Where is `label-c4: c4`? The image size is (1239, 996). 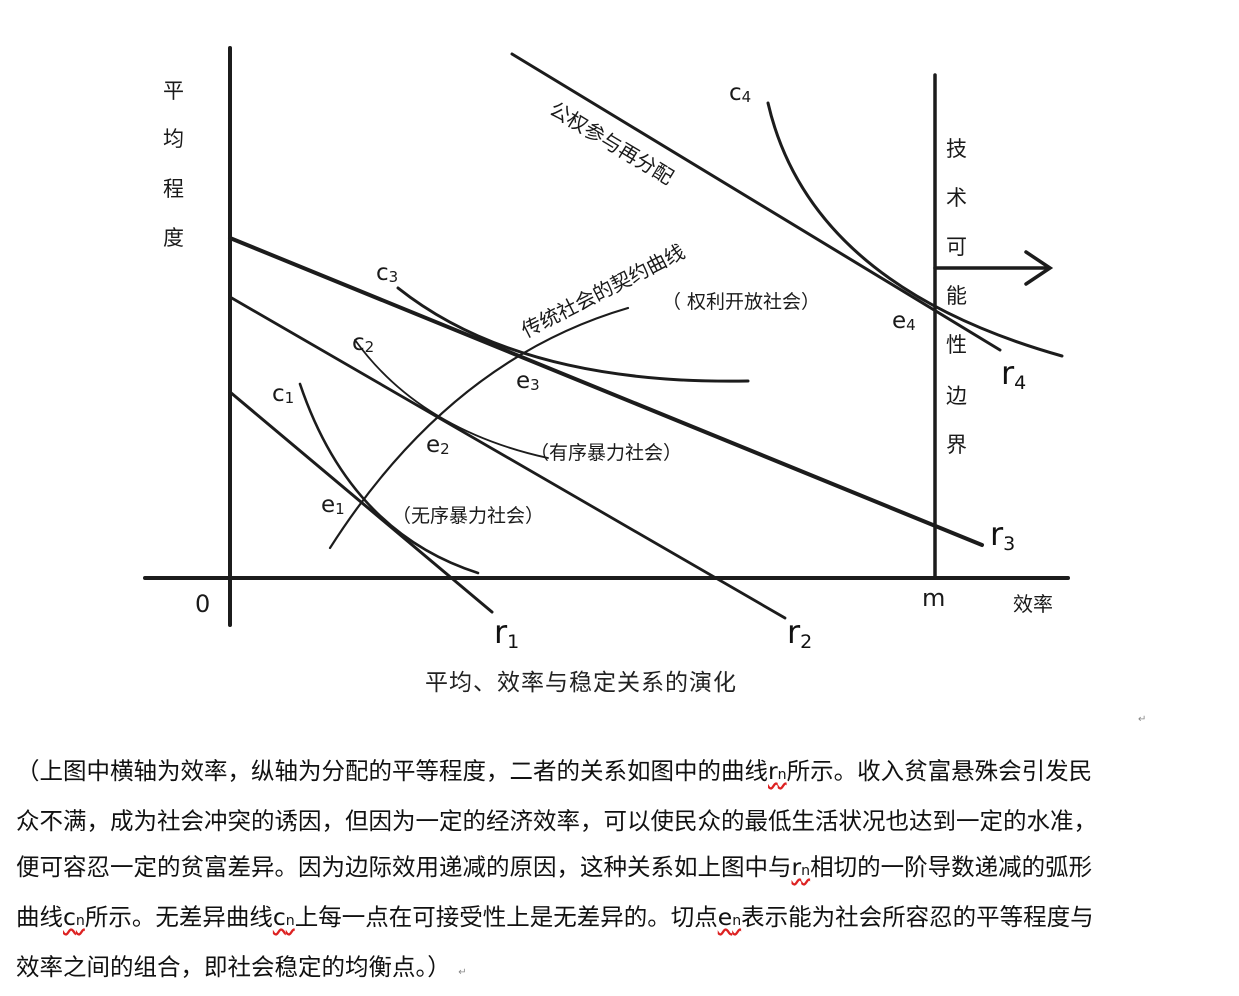 label-c4: c4 is located at coordinates (740, 93).